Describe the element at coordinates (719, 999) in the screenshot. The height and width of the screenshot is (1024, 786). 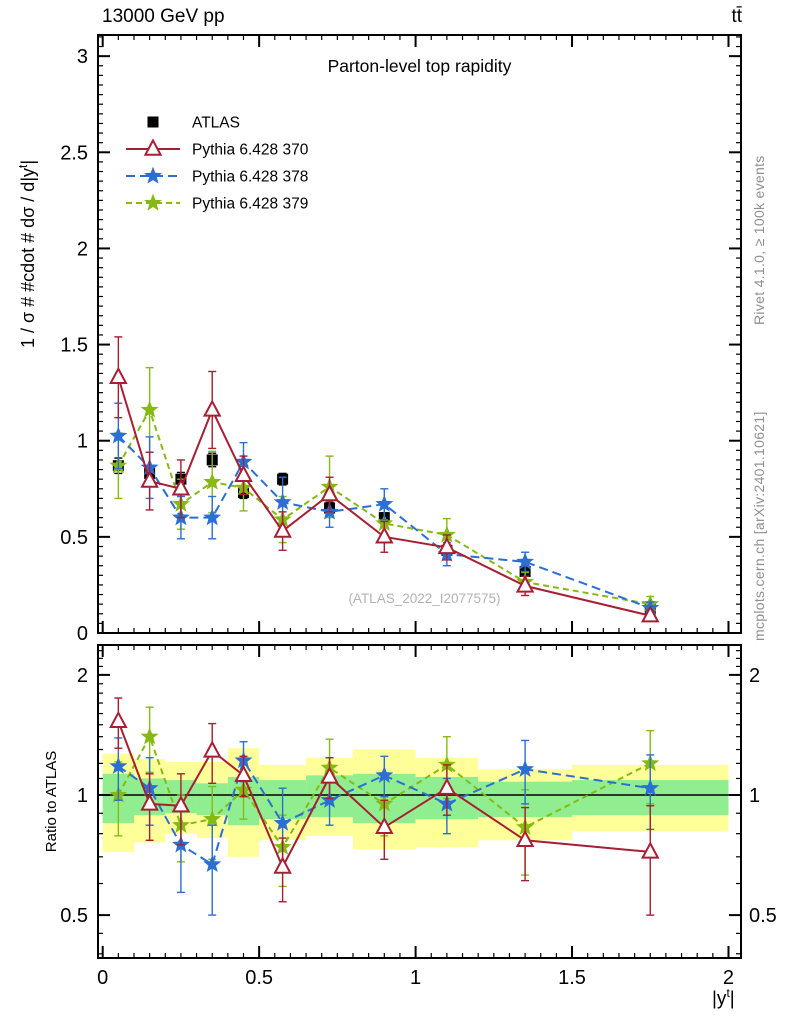
I see `x-axis-label-text: |y` at that location.